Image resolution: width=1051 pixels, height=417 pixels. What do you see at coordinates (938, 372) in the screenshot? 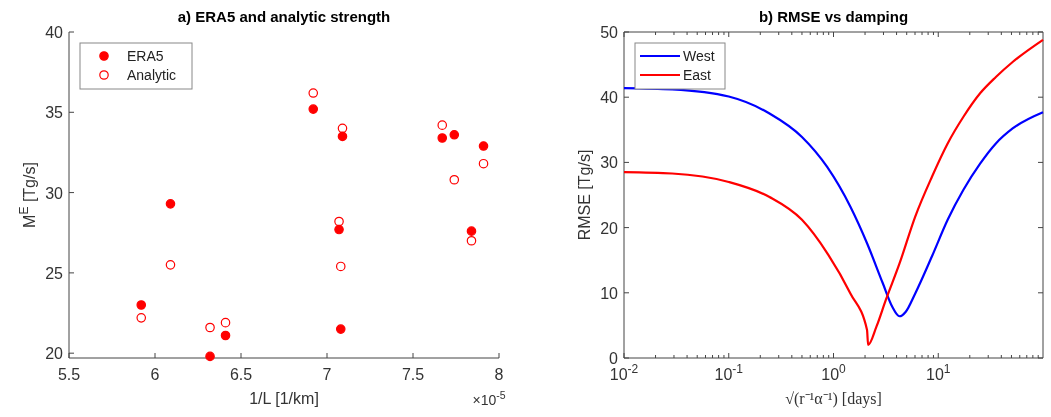
I see `x-tick-label: 10$^{1}$` at bounding box center [938, 372].